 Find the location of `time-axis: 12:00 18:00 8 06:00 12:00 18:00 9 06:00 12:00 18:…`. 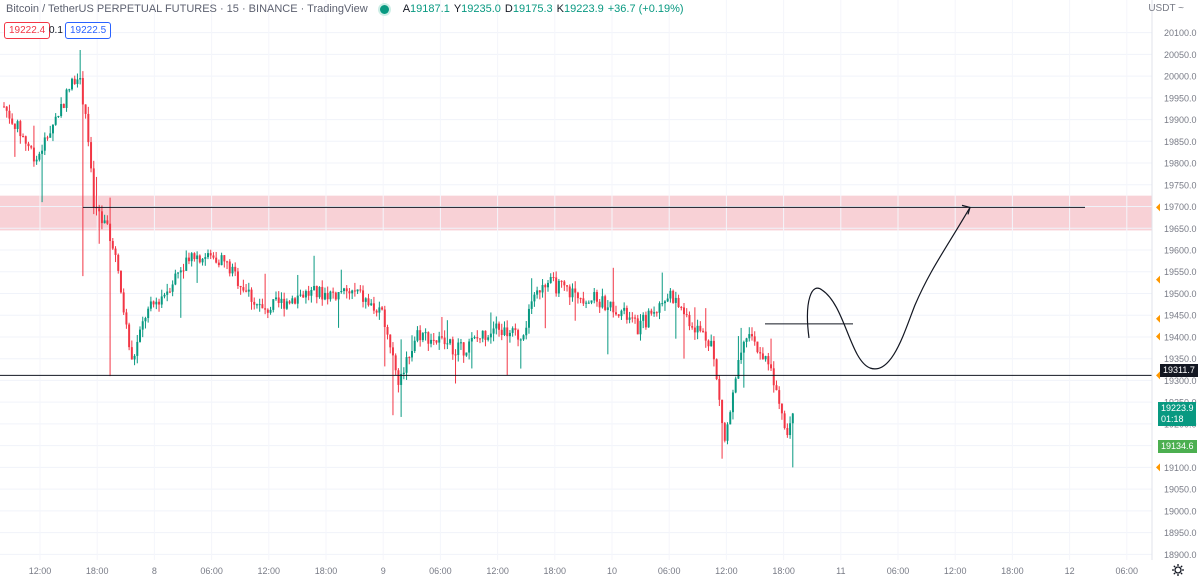

time-axis: 12:00 18:00 8 06:00 12:00 18:00 9 06:00 12:00 18:… is located at coordinates (583, 571).